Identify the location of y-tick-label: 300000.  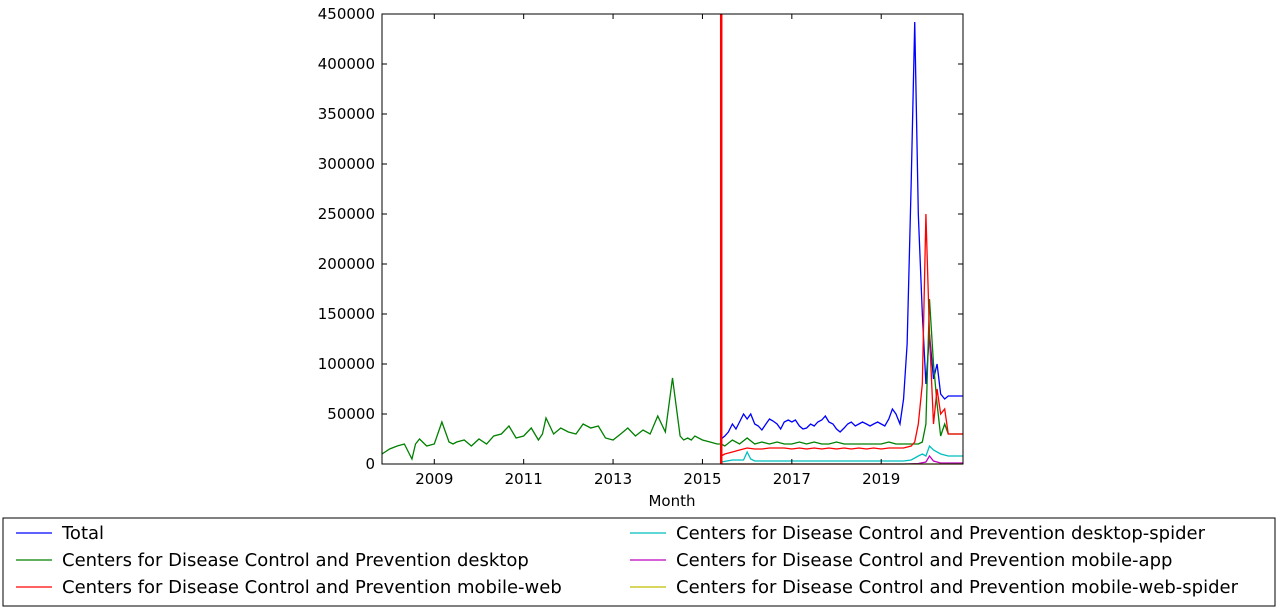
(346, 164).